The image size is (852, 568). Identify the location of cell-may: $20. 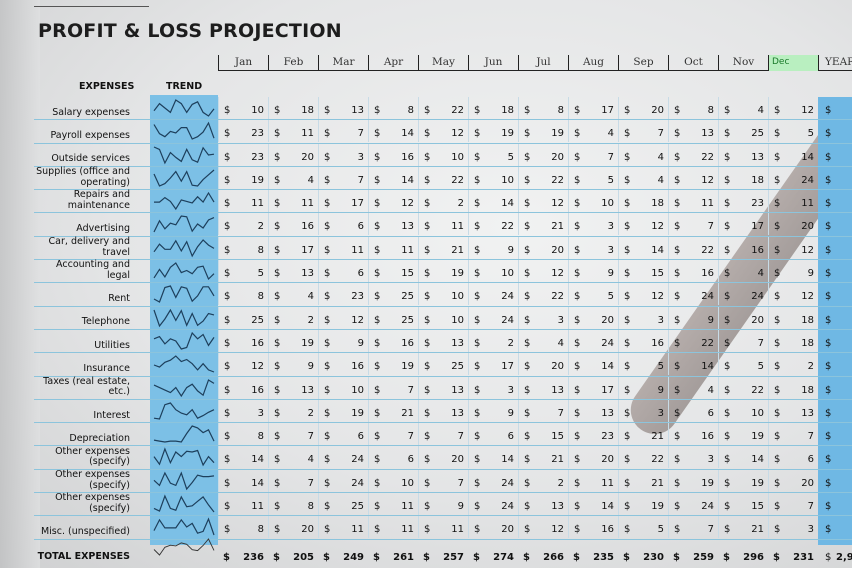
(443, 457).